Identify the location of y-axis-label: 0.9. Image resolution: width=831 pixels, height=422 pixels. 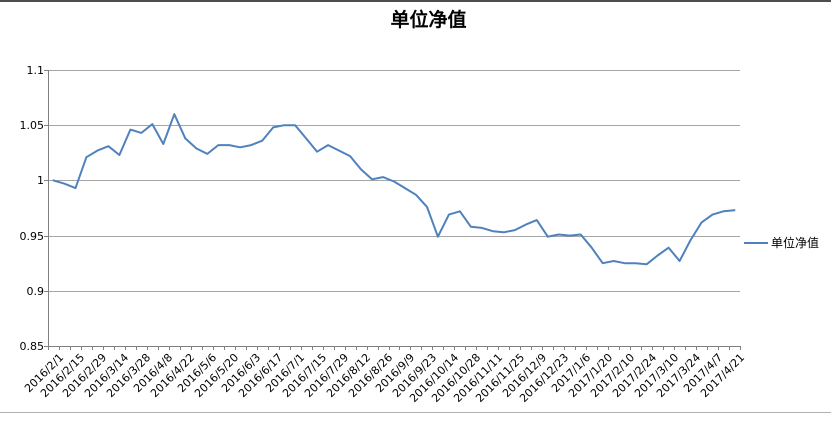
(35, 291).